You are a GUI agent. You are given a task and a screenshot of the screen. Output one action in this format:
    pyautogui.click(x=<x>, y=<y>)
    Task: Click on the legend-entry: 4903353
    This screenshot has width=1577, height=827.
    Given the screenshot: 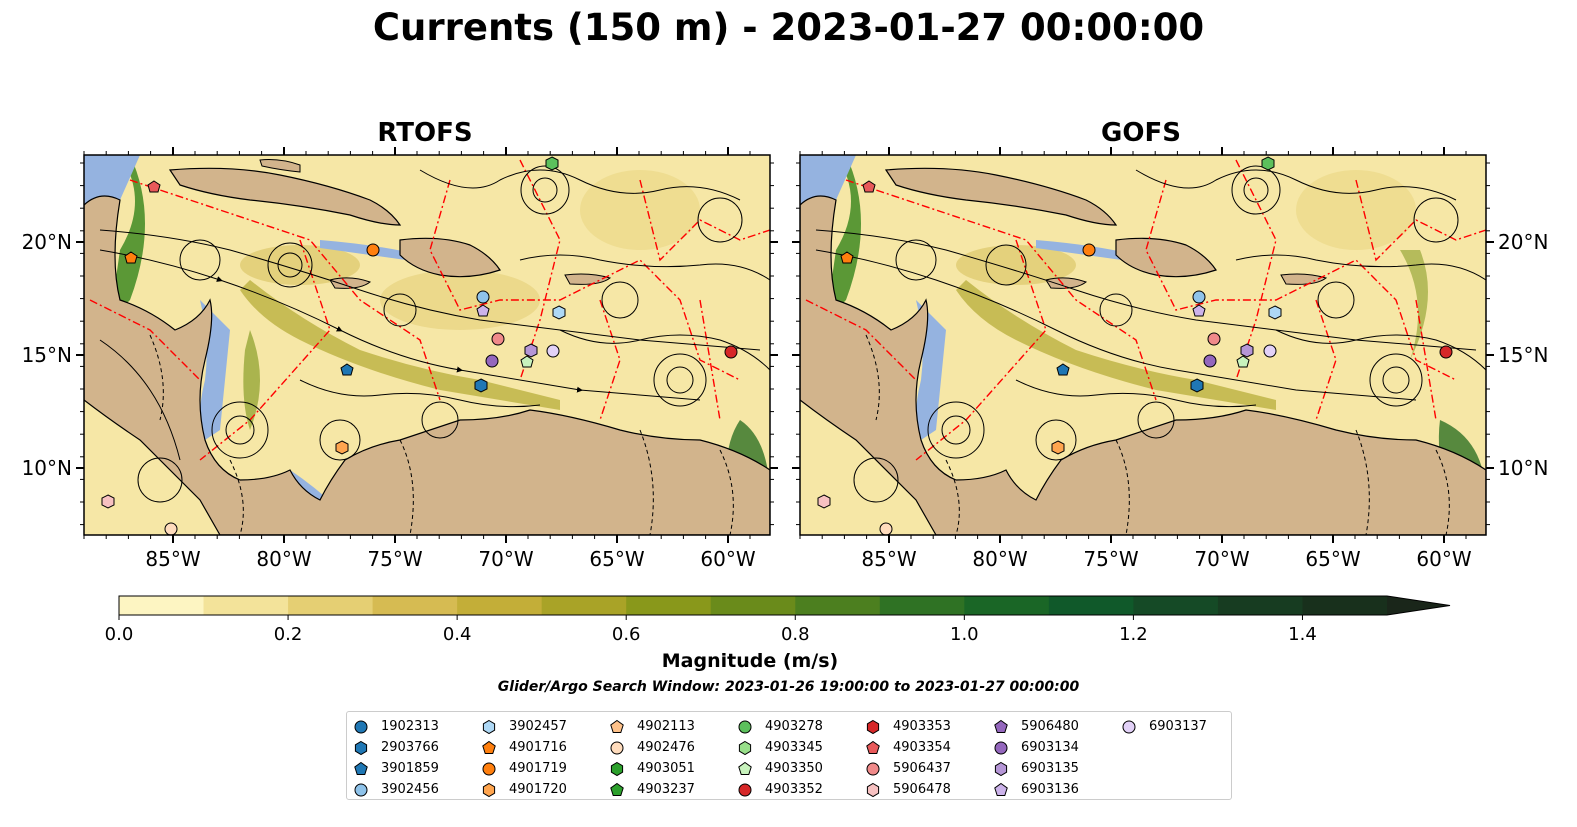 What is the action you would take?
    pyautogui.click(x=929, y=726)
    